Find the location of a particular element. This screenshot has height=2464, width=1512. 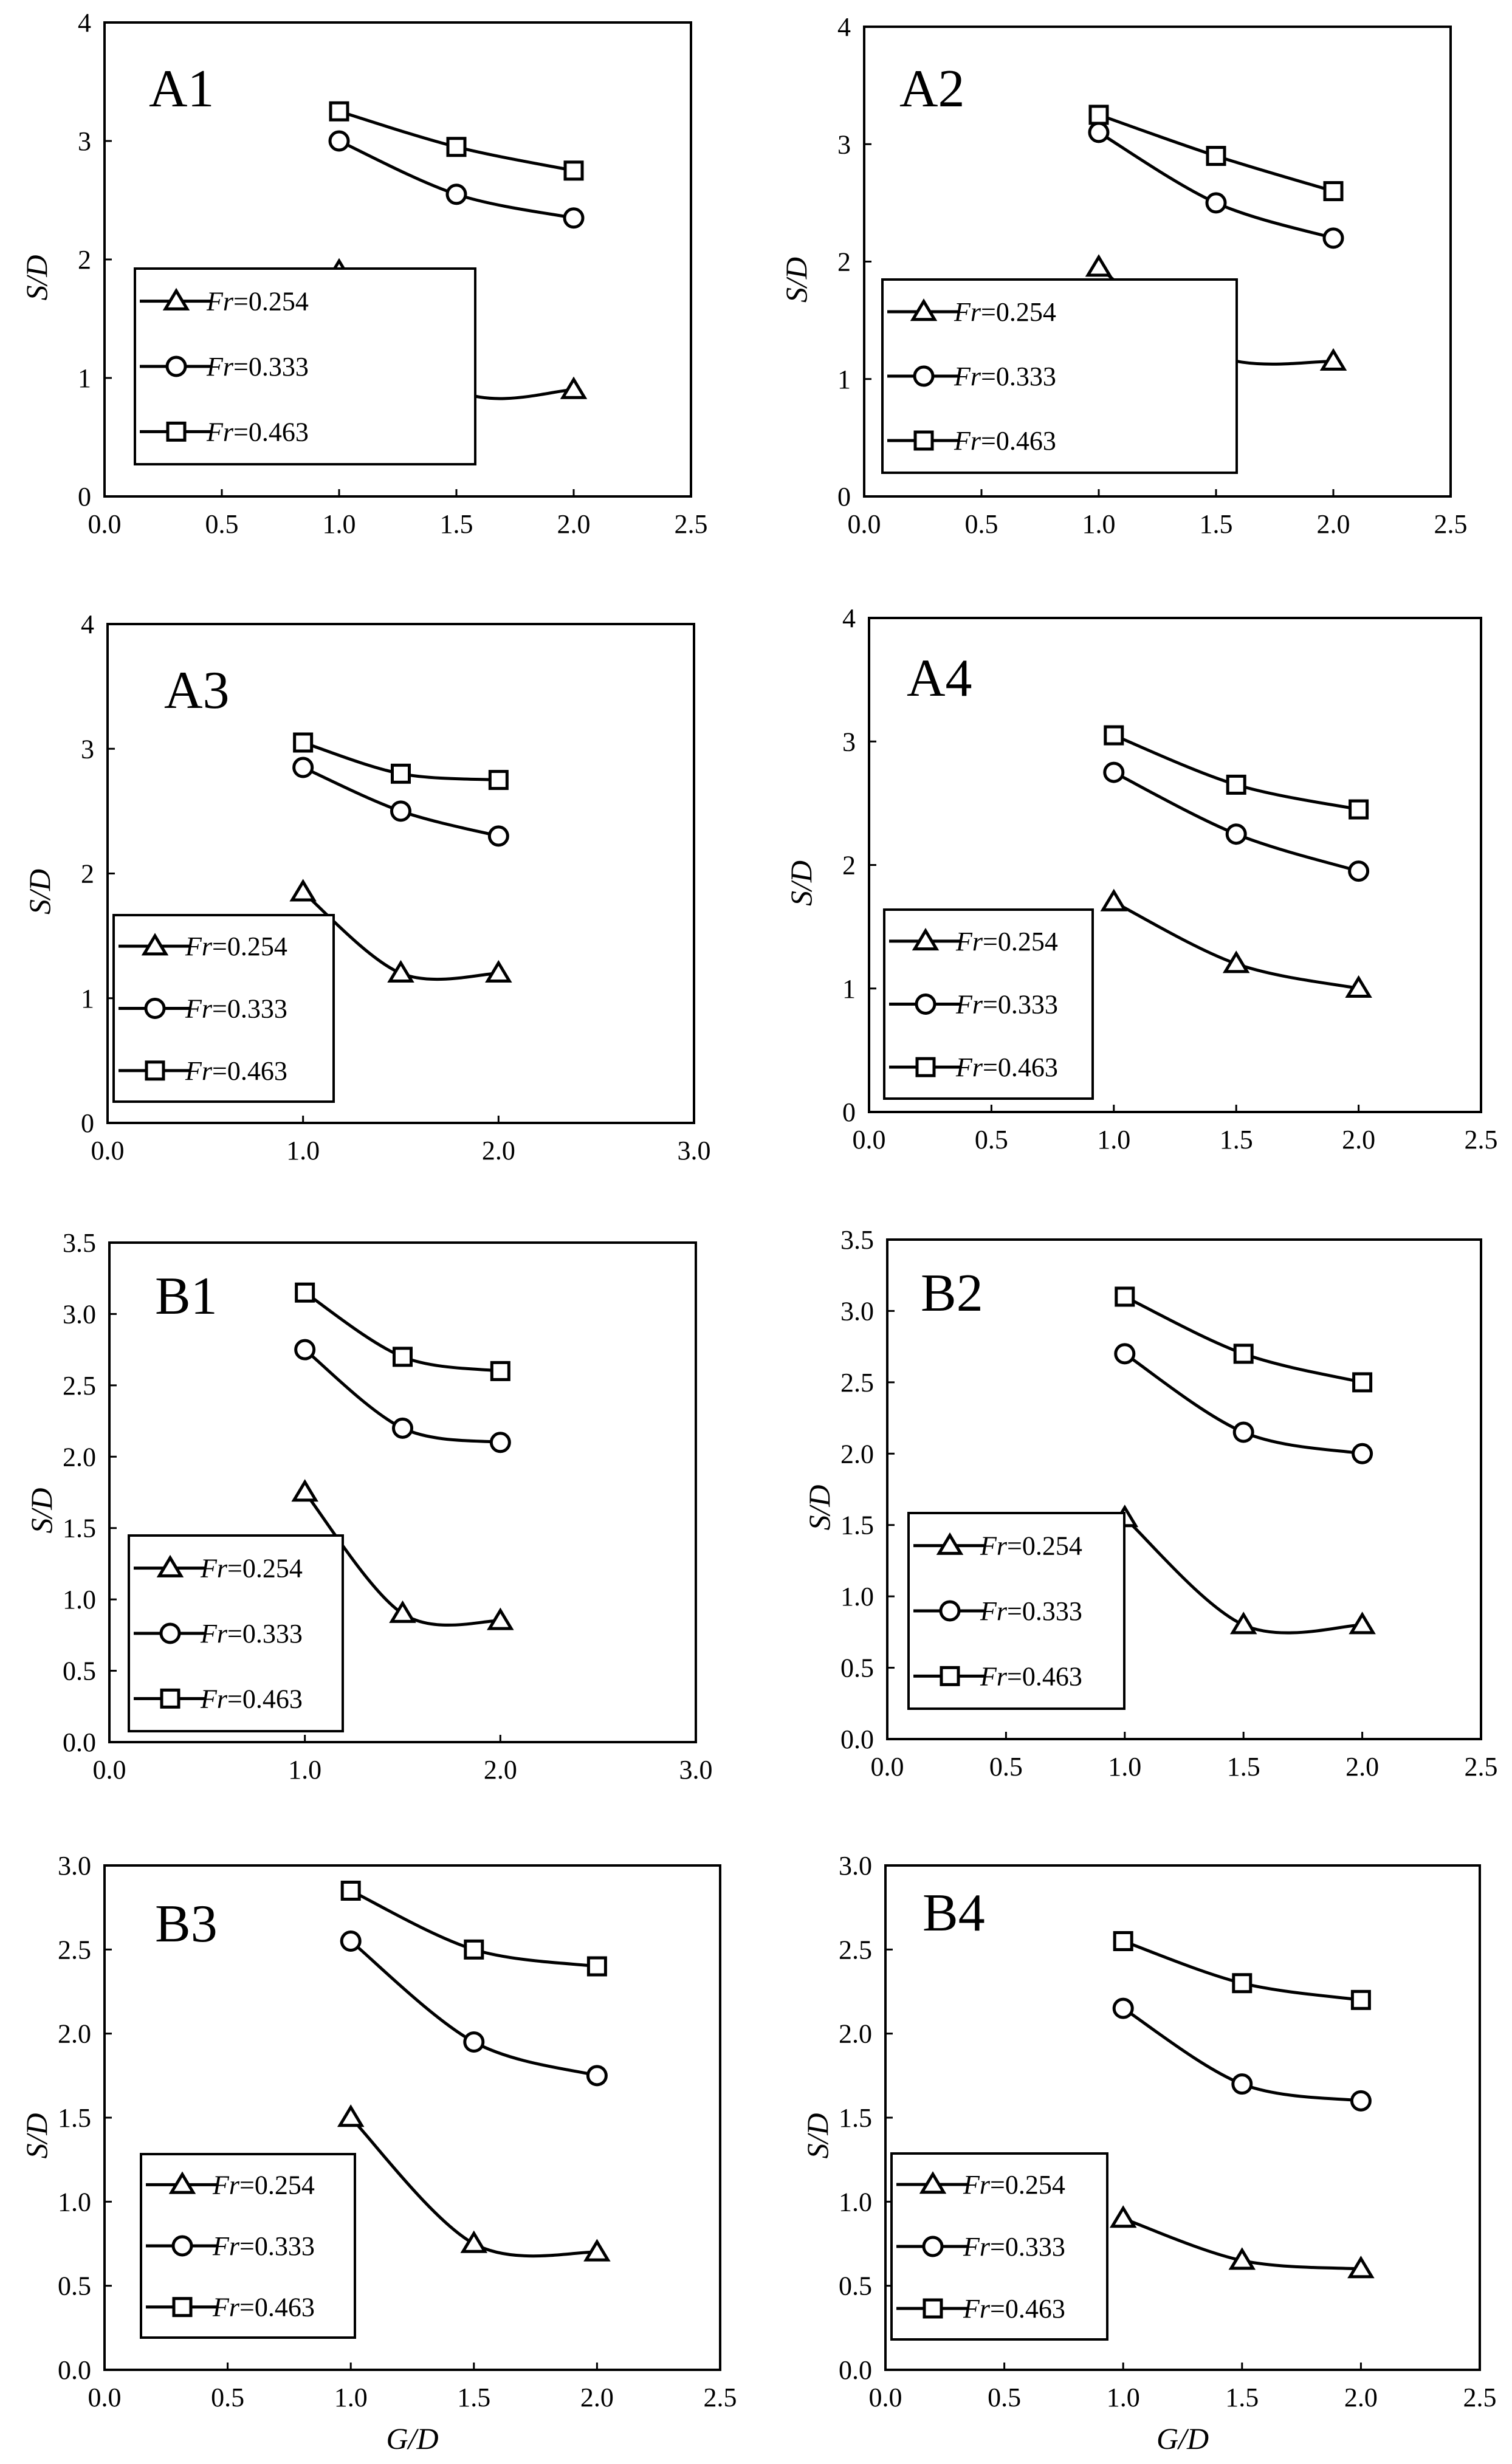

panel-title: A2 is located at coordinates (932, 89).